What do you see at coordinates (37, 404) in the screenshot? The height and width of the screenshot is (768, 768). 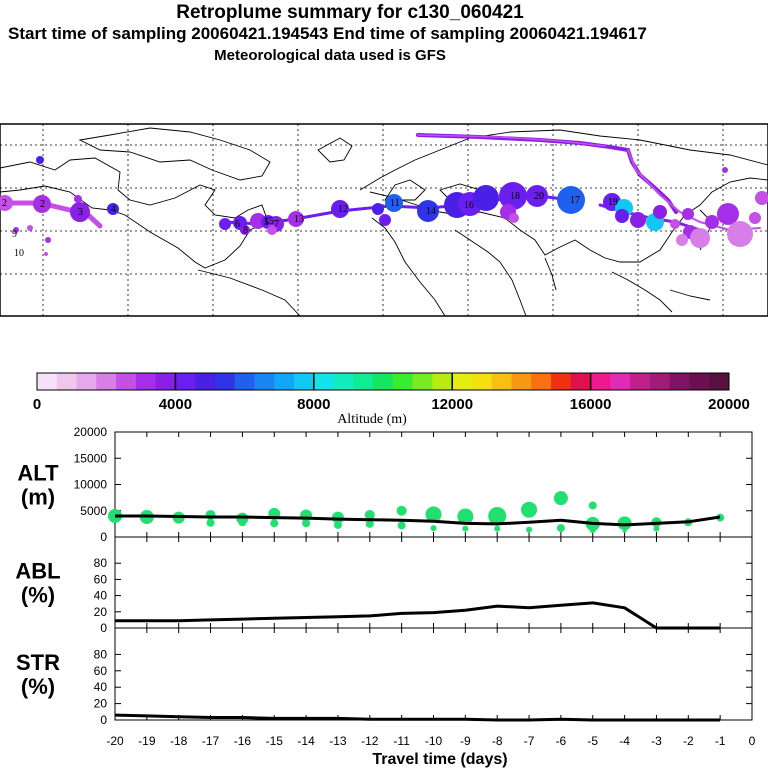 I see `colorbar-tick-label: 0` at bounding box center [37, 404].